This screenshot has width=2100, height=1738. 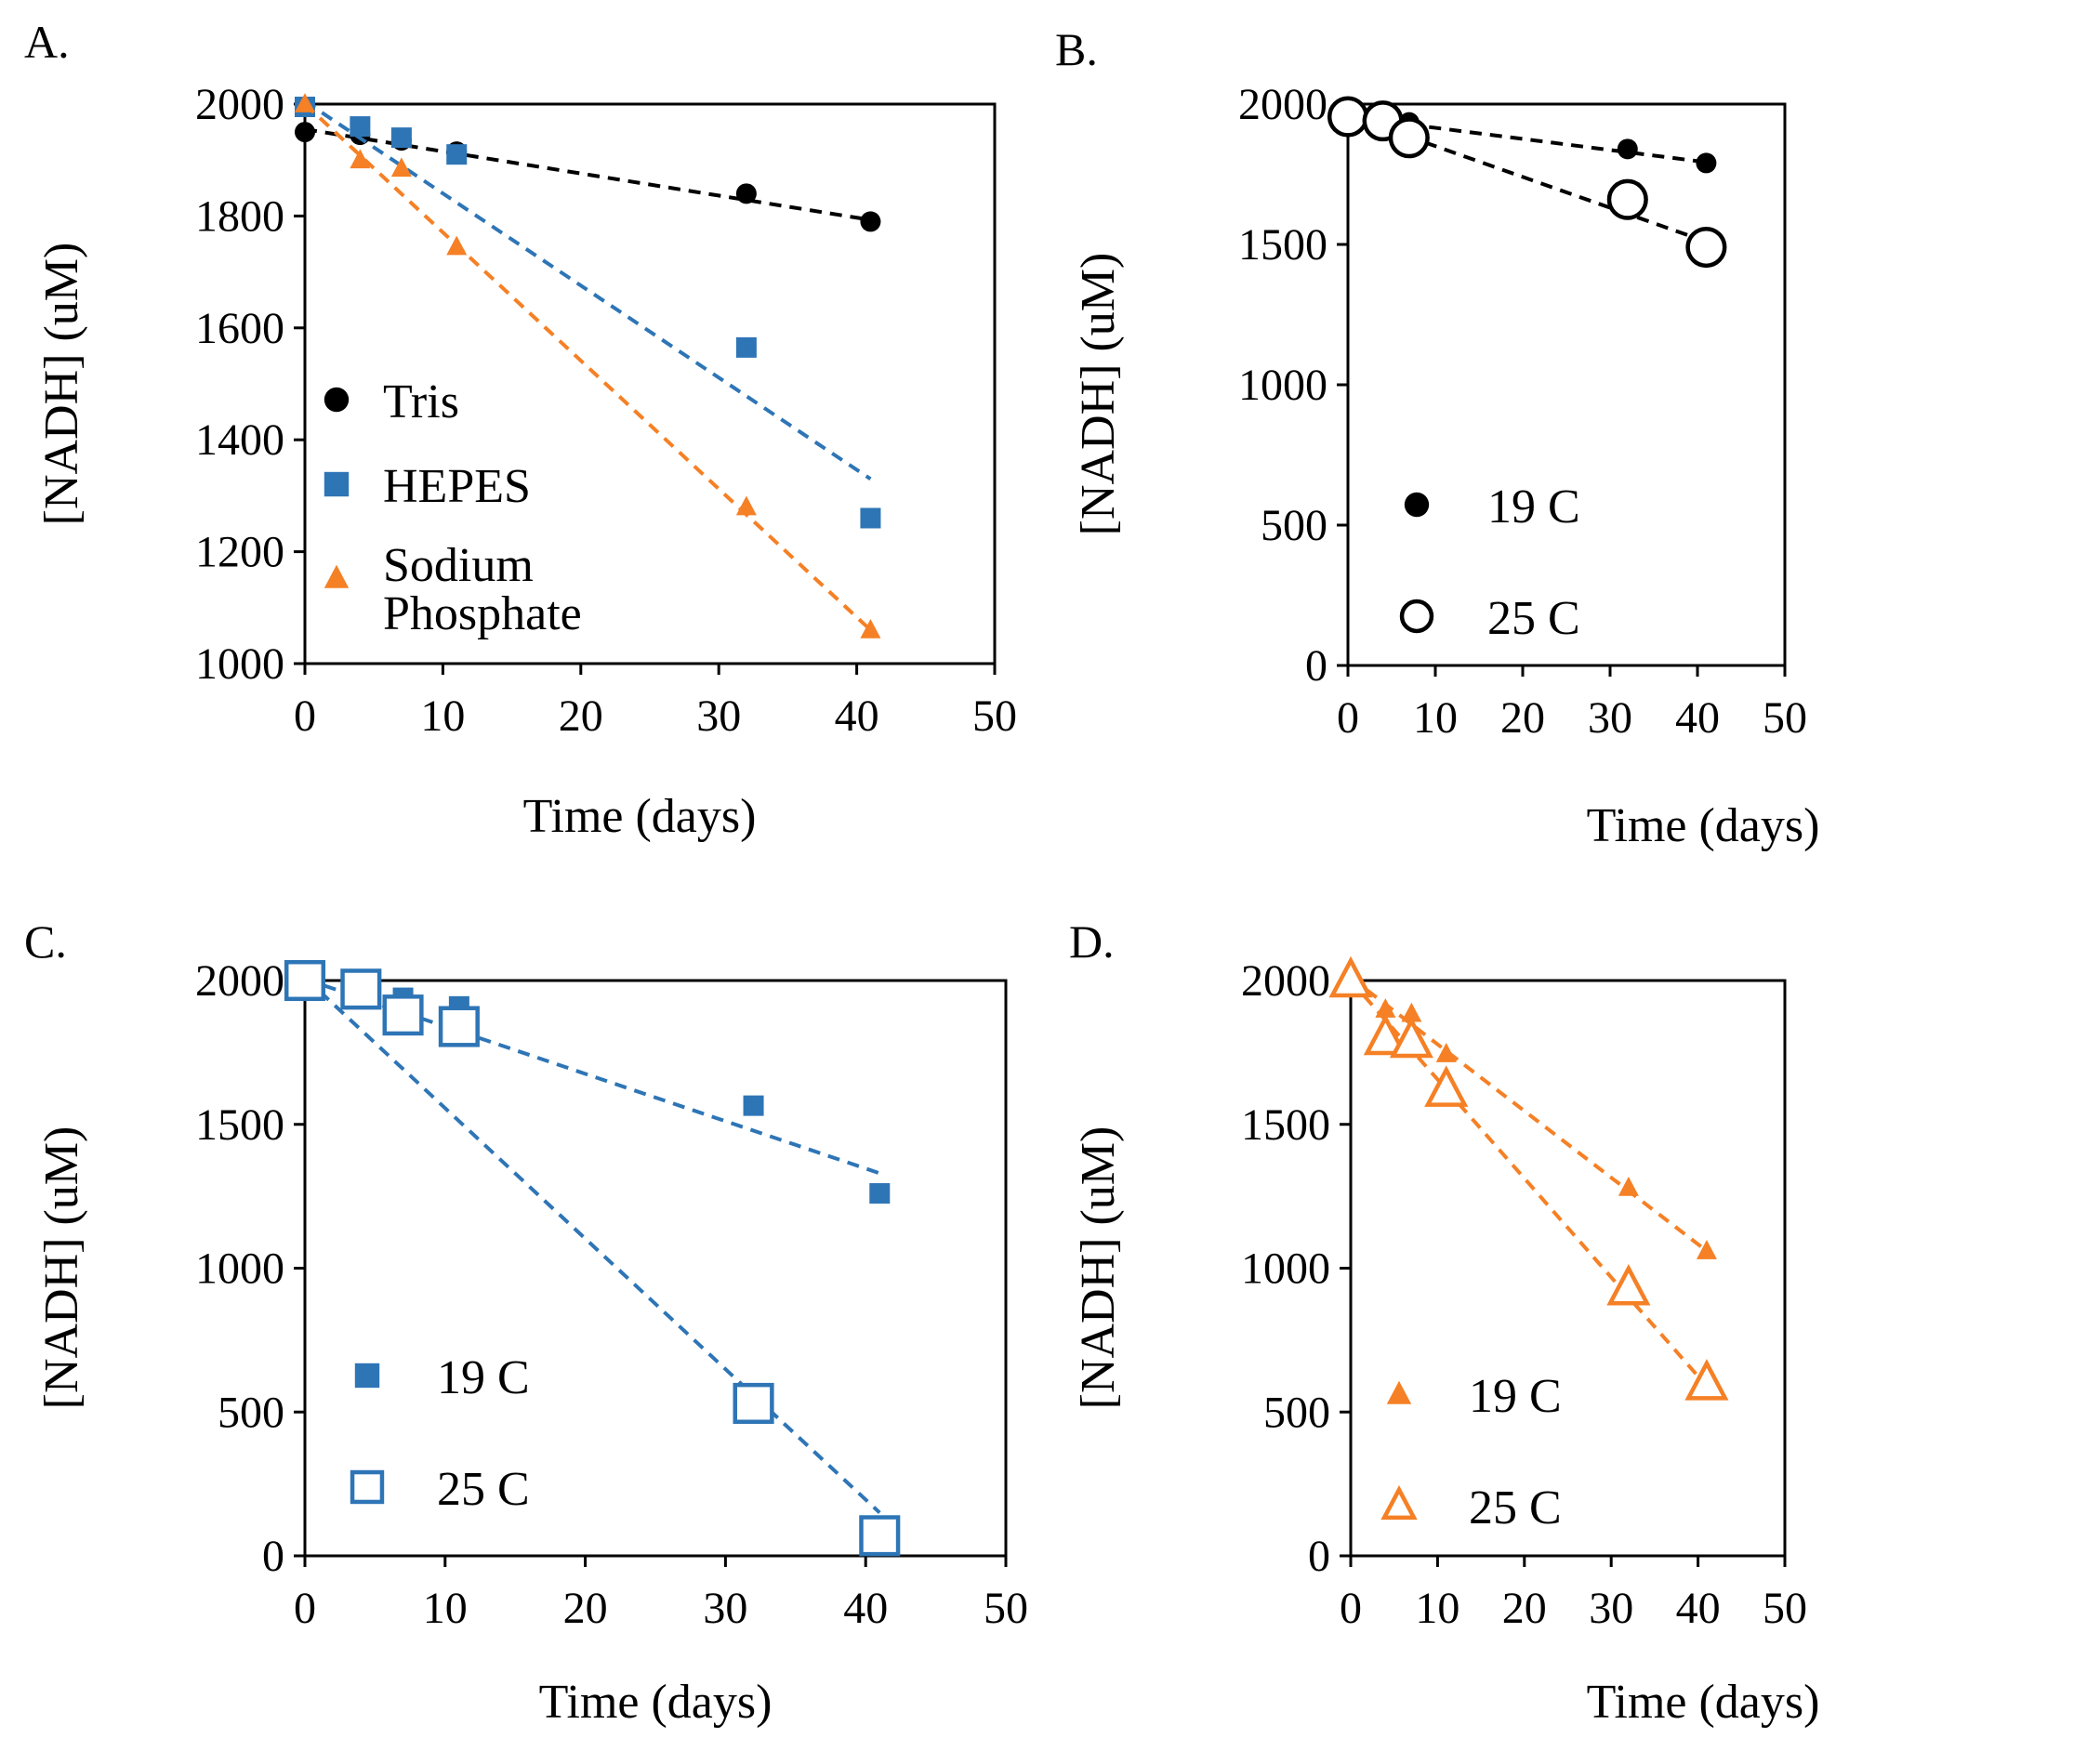 I want to click on panel-label: D., so click(x=1092, y=941).